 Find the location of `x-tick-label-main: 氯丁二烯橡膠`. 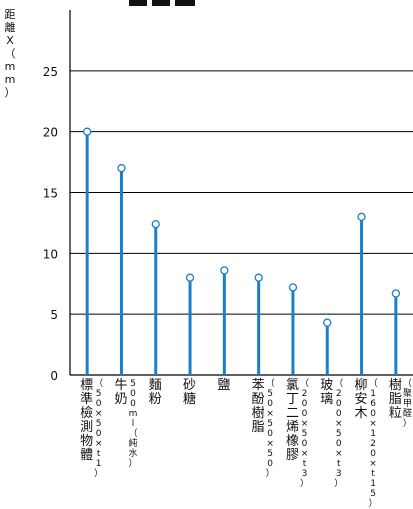

x-tick-label-main: 氯丁二烯橡膠 is located at coordinates (292, 420).